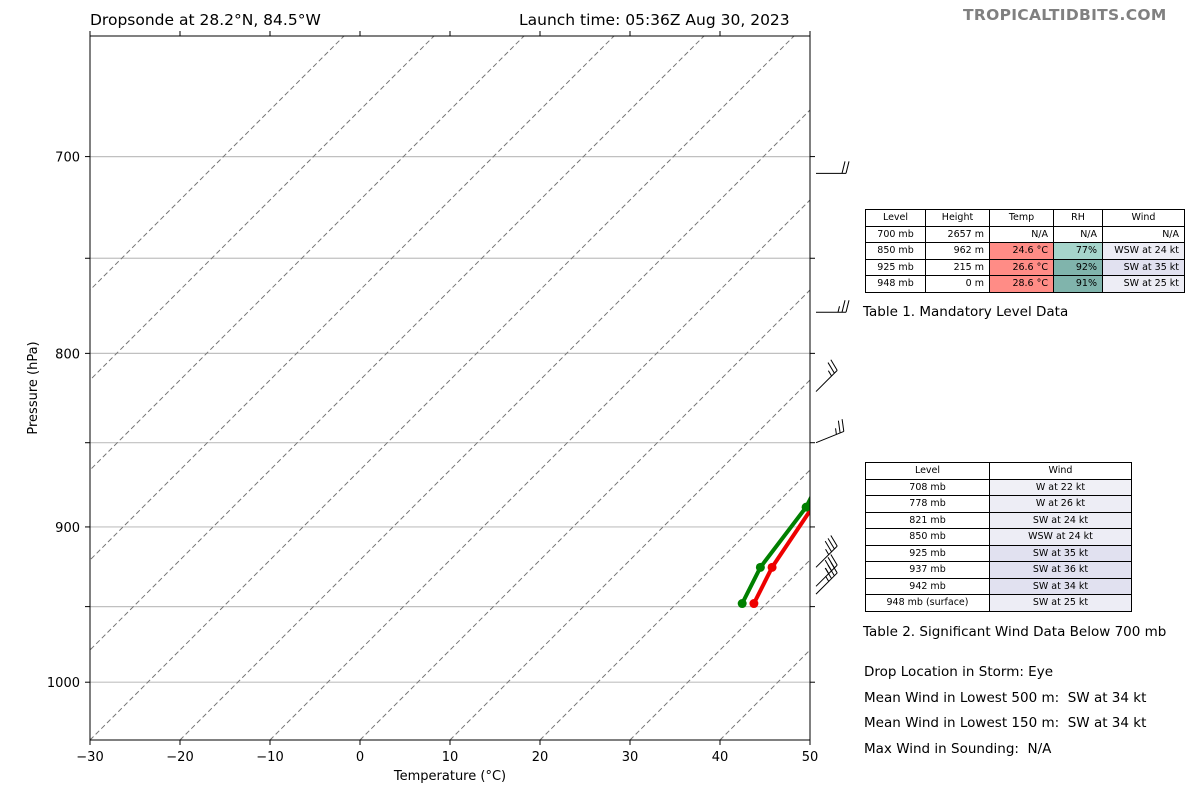 Image resolution: width=1200 pixels, height=800 pixels. Describe the element at coordinates (927, 586) in the screenshot. I see `cell-level: 942 mb` at that location.